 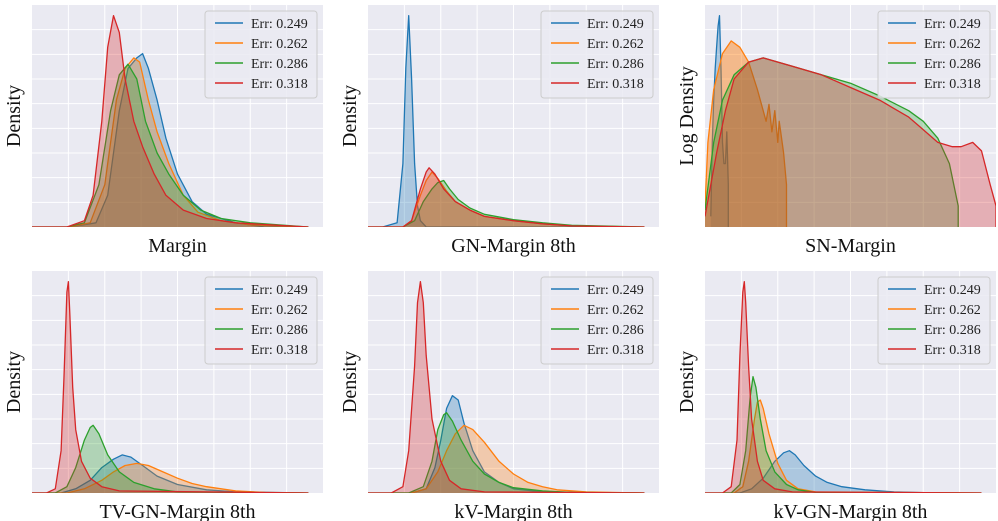 What do you see at coordinates (513, 511) in the screenshot?
I see `x-axis-label: kV-Margin 8th` at bounding box center [513, 511].